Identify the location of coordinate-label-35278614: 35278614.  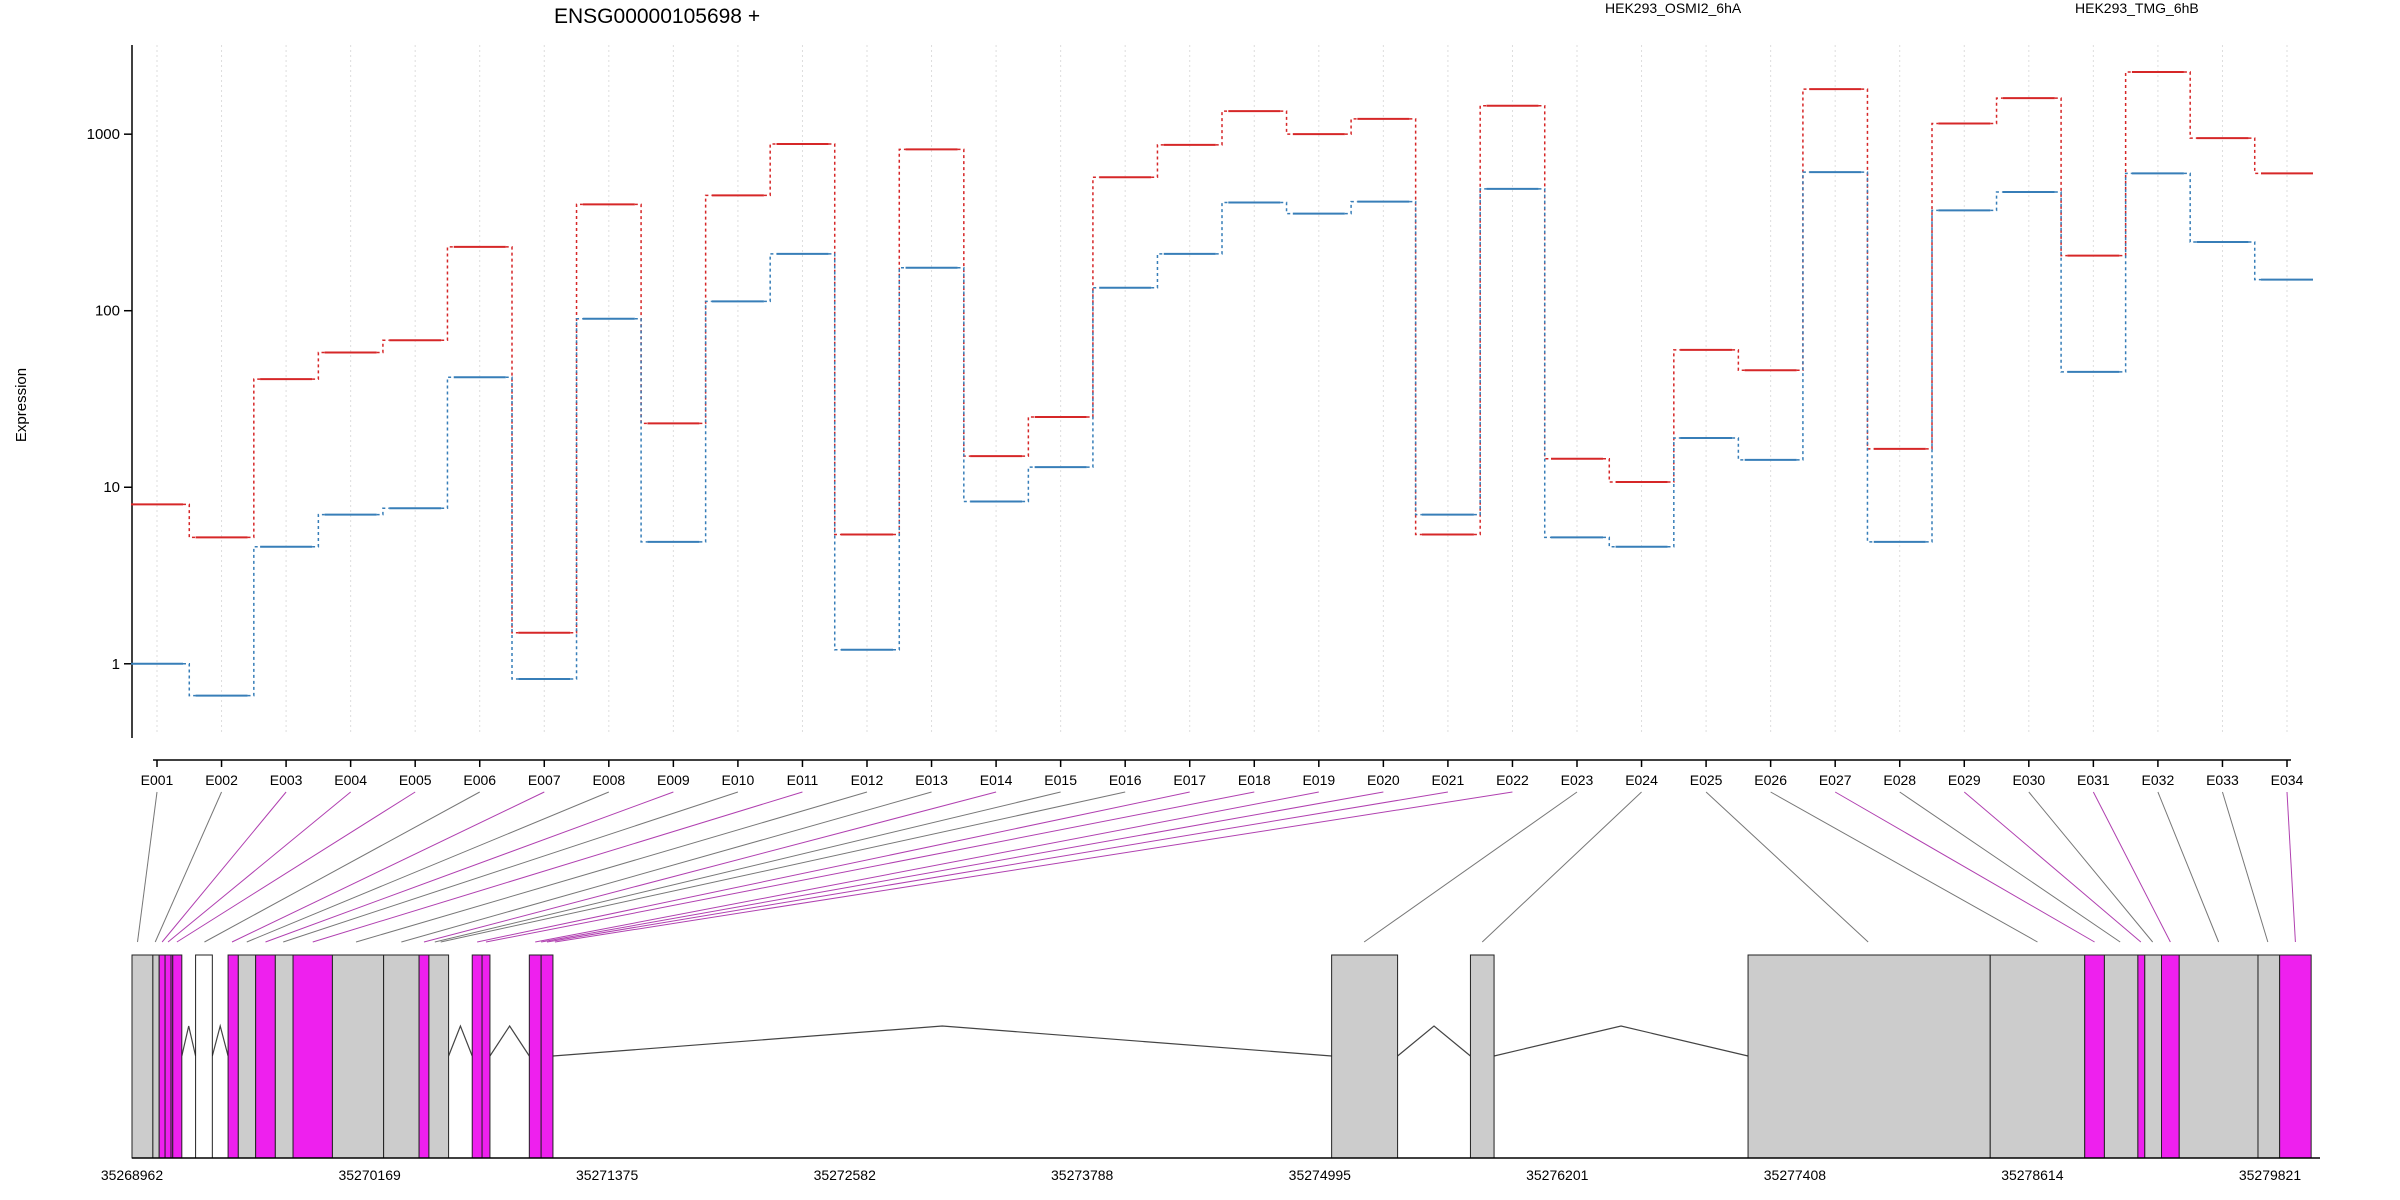
(2032, 1175).